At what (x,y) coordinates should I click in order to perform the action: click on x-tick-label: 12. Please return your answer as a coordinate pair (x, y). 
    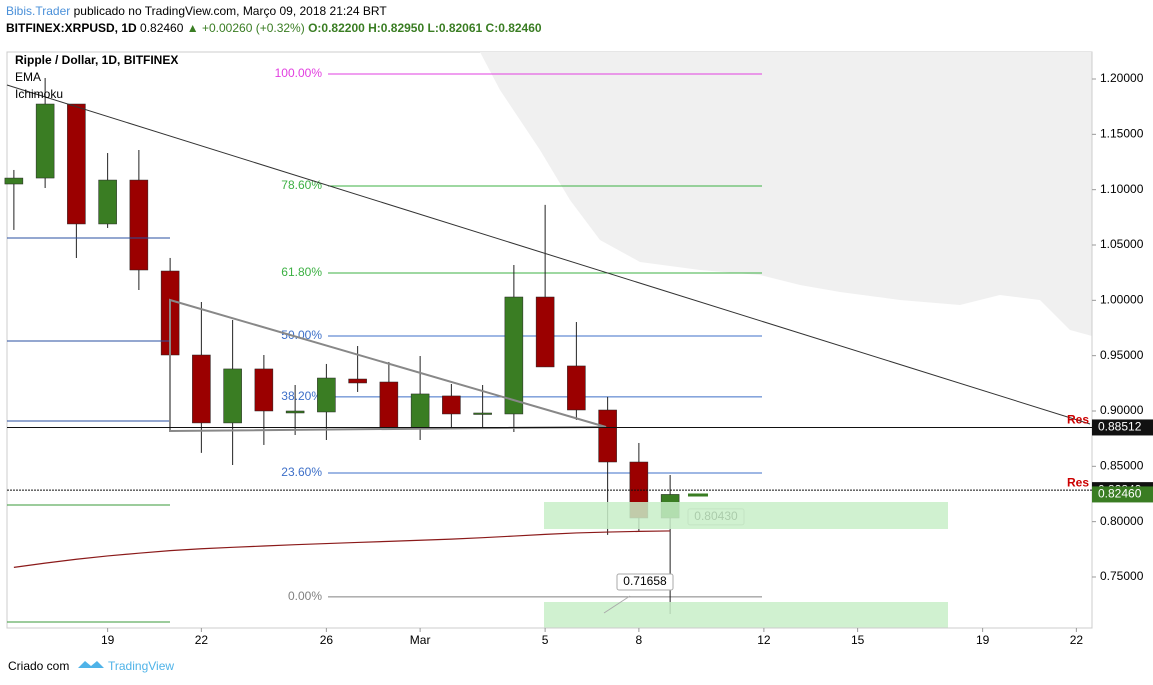
    Looking at the image, I should click on (764, 640).